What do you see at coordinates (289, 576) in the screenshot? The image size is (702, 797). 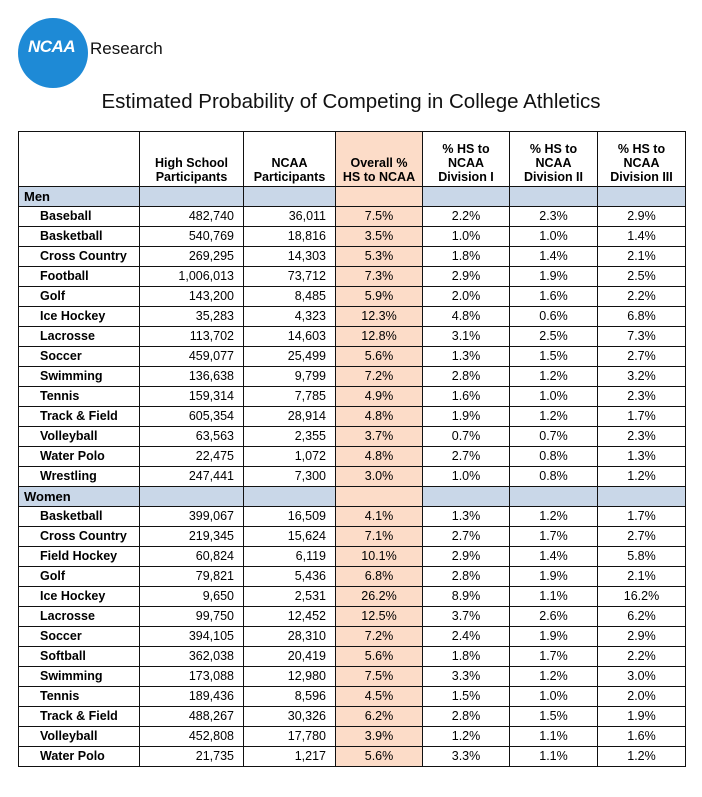 I see `cell-ncaa-participants: 5,436` at bounding box center [289, 576].